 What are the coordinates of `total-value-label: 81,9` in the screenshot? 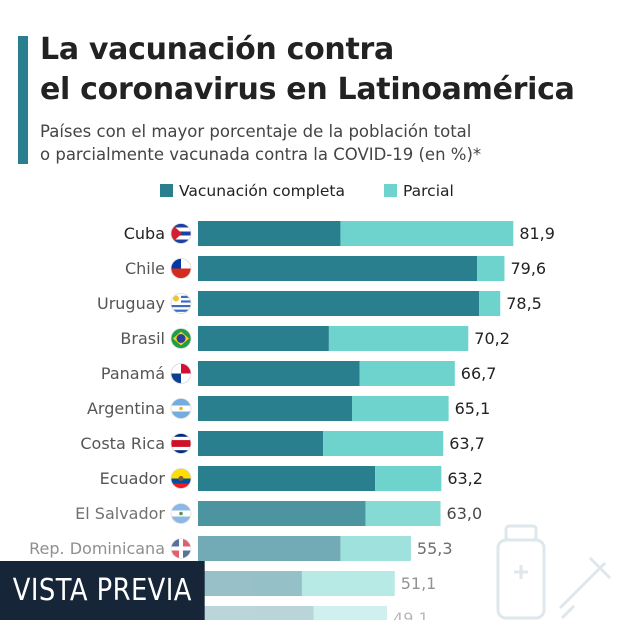 It's located at (537, 233).